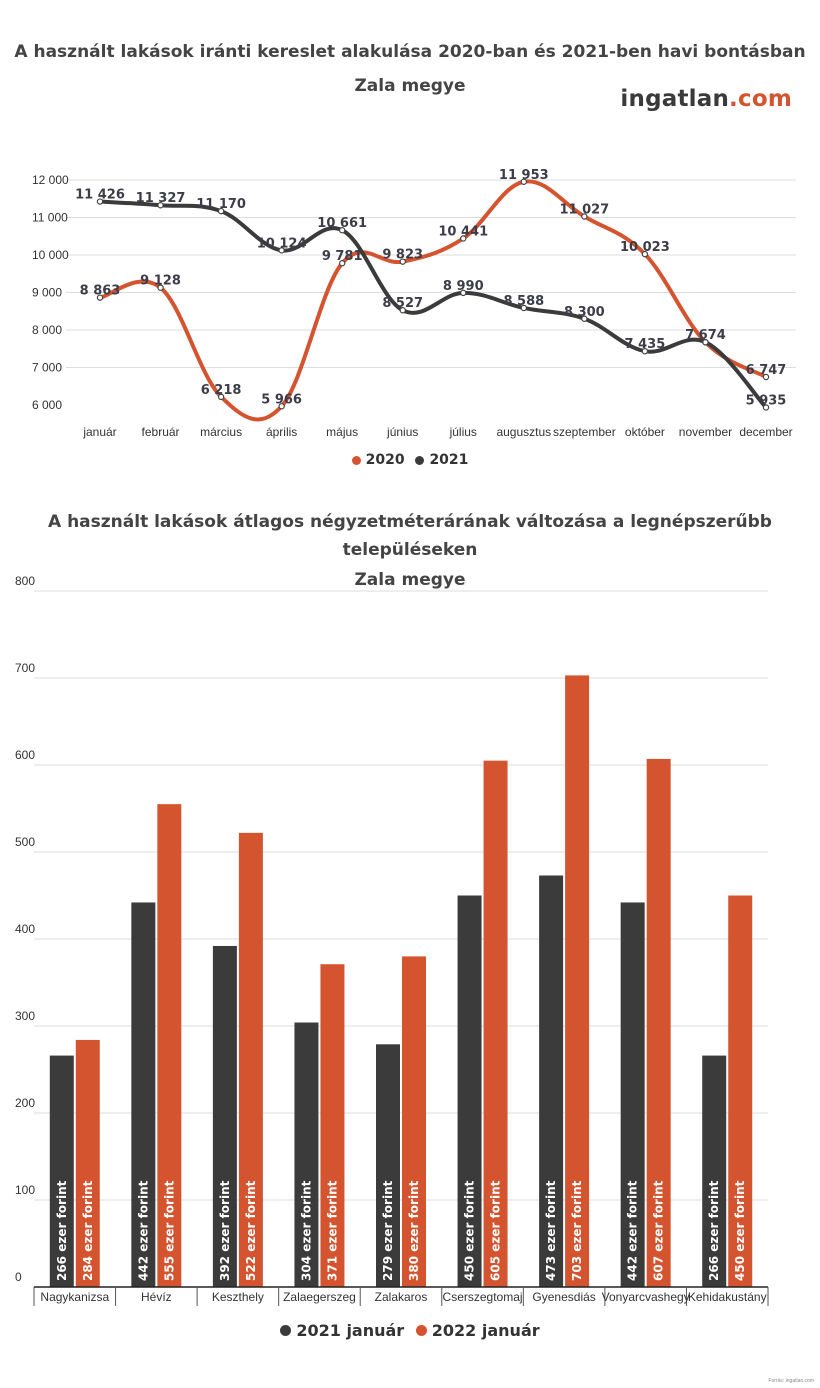 This screenshot has width=820, height=1388. Describe the element at coordinates (281, 399) in the screenshot. I see `data-label-2020: 5 966` at that location.